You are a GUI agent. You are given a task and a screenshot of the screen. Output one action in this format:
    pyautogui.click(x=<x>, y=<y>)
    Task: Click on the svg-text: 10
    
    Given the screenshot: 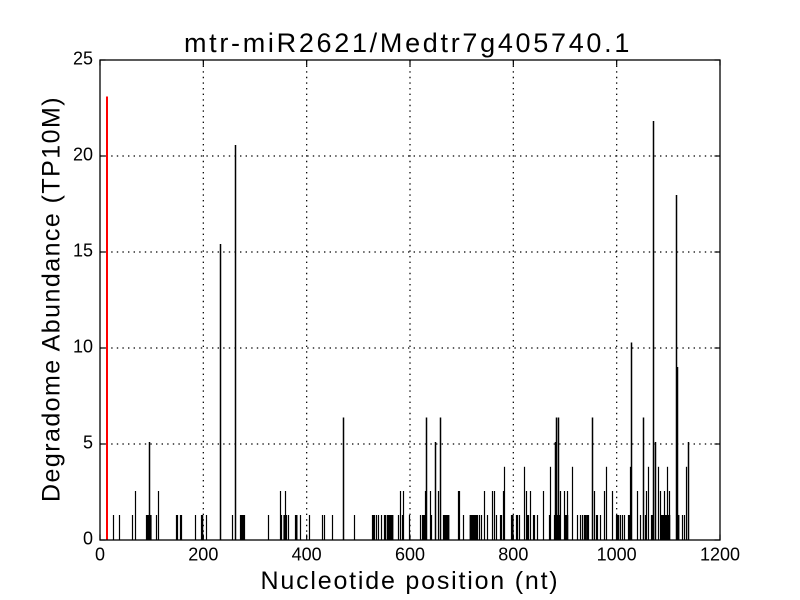 What is the action you would take?
    pyautogui.click(x=83, y=347)
    